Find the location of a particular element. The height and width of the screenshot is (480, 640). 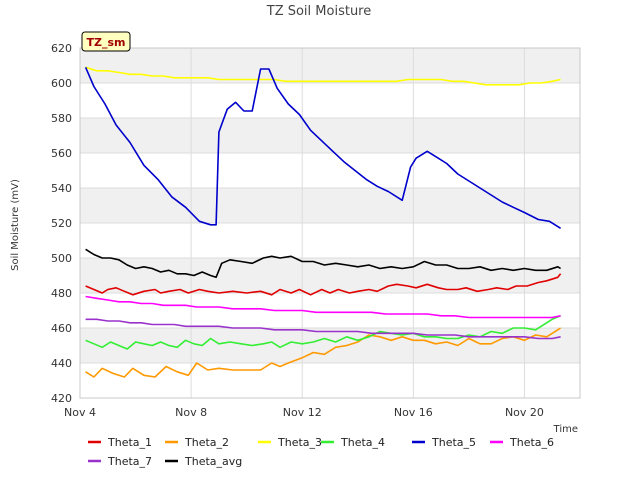

y-axis-label: Soil Moisture (mV) is located at coordinates (15, 225).